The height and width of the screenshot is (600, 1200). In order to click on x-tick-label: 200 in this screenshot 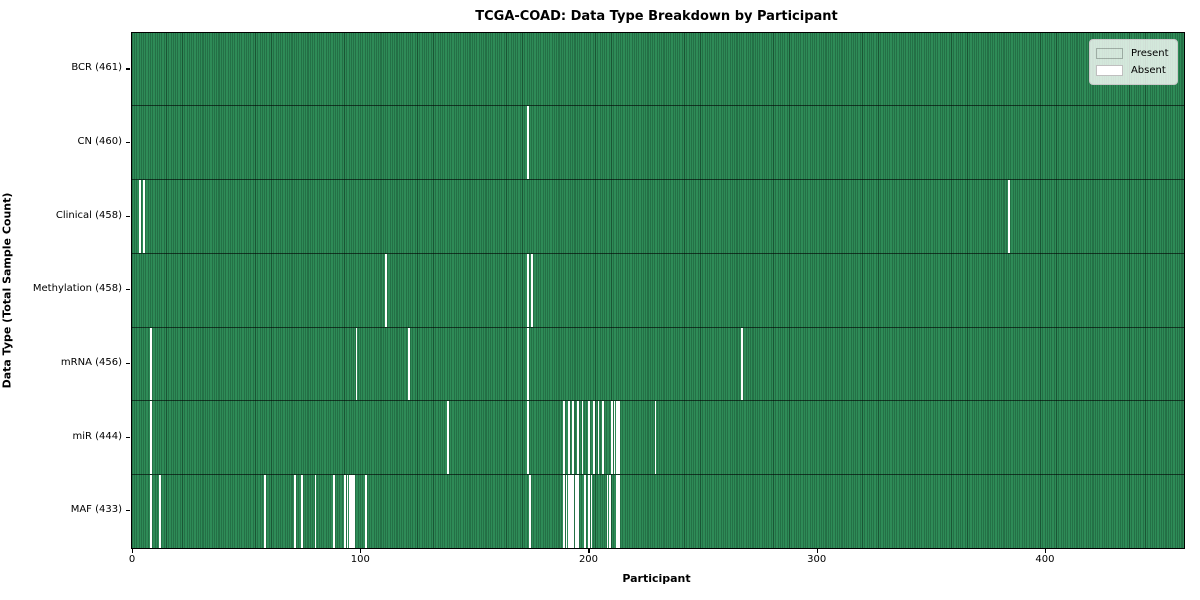, I will do `click(588, 559)`.